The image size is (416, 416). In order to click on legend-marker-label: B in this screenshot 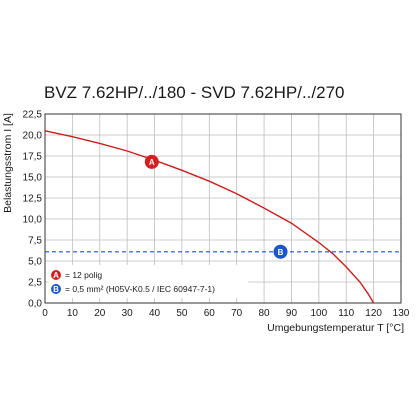, I will do `click(56, 289)`.